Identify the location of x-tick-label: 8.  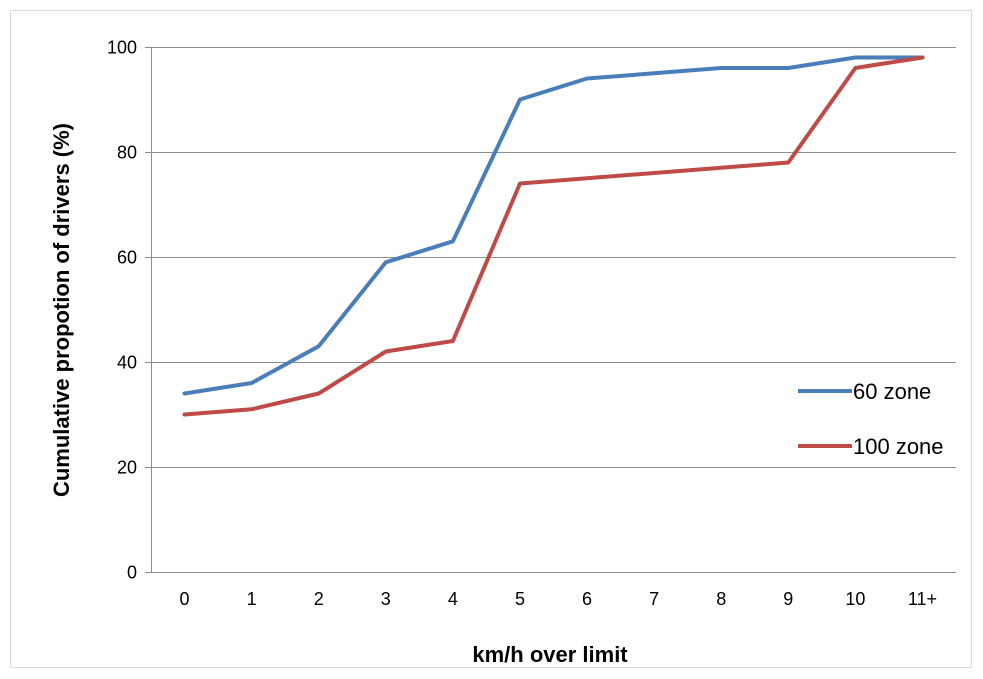
(721, 599).